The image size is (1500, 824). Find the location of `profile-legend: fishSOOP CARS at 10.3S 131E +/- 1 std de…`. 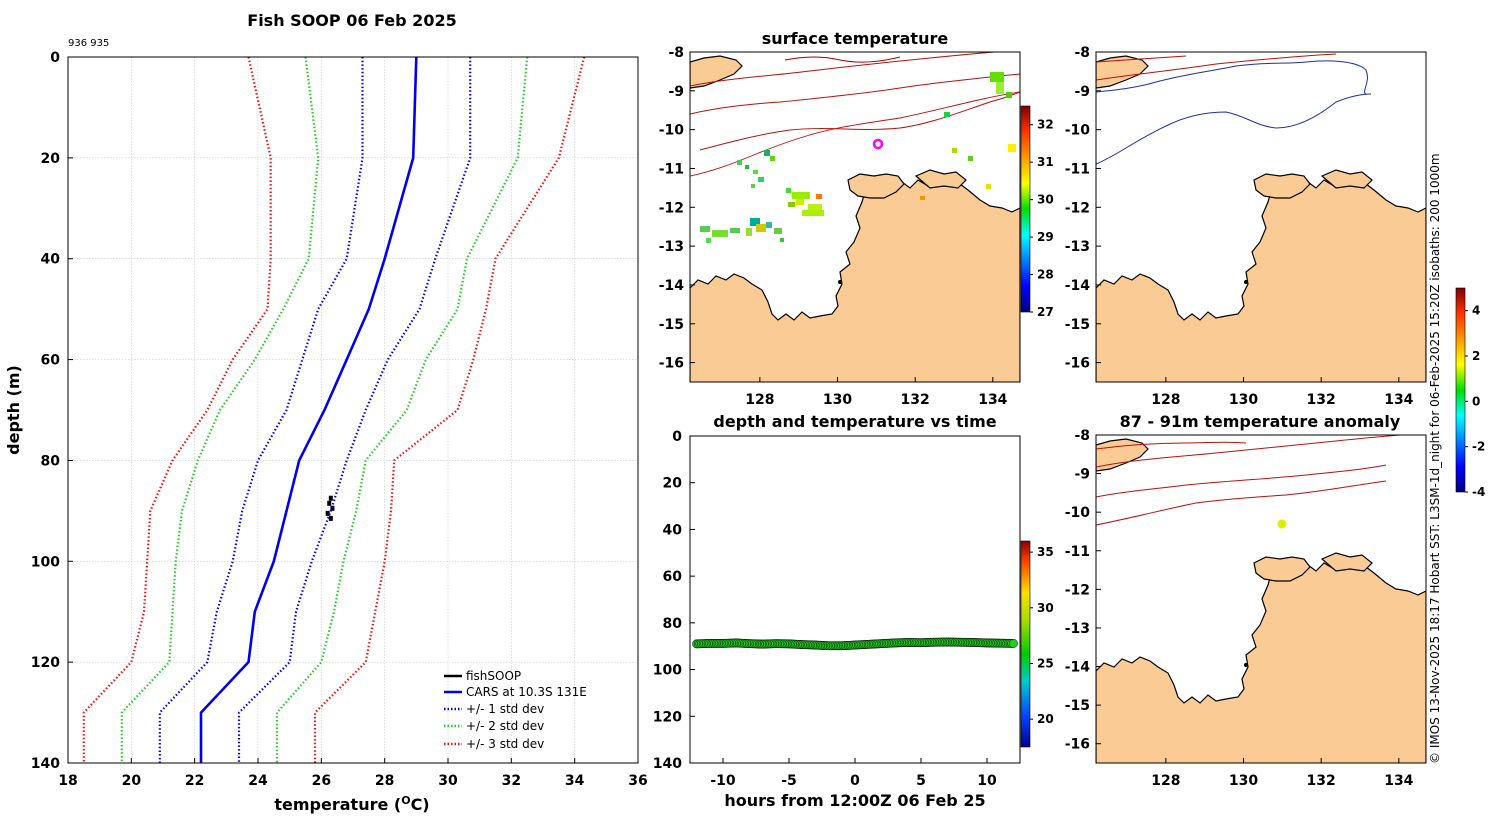

profile-legend: fishSOOP CARS at 10.3S 131E +/- 1 std de… is located at coordinates (515, 710).